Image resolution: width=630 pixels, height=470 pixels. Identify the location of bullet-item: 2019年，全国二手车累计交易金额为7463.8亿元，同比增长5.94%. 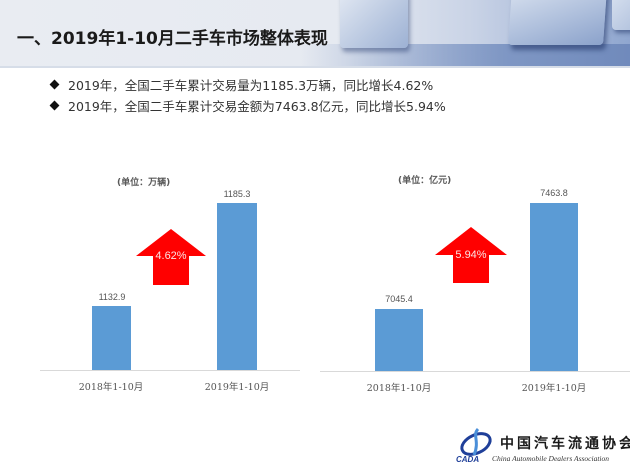
(247, 105).